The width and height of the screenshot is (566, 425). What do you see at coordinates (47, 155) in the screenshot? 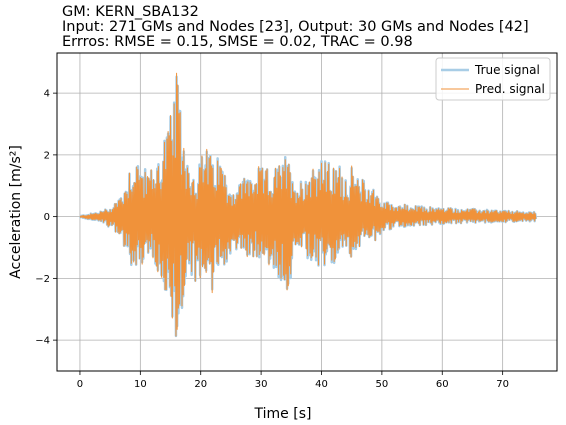
I see `y-tick-label: 2` at bounding box center [47, 155].